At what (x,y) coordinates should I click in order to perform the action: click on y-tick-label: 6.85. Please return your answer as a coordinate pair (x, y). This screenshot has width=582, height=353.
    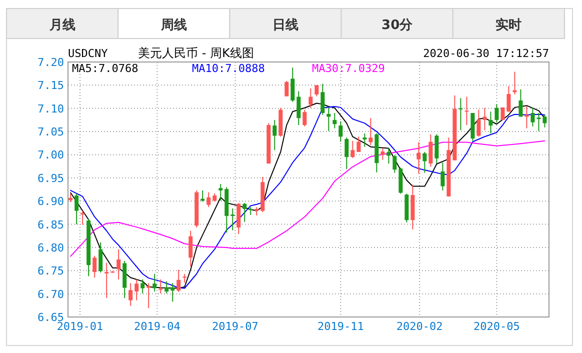
    Looking at the image, I should click on (51, 225).